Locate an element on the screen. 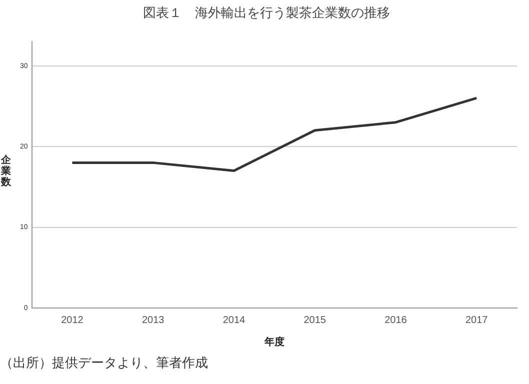 Image resolution: width=529 pixels, height=384 pixels. text: （出所）提供データより、筆者作成 is located at coordinates (104, 363).